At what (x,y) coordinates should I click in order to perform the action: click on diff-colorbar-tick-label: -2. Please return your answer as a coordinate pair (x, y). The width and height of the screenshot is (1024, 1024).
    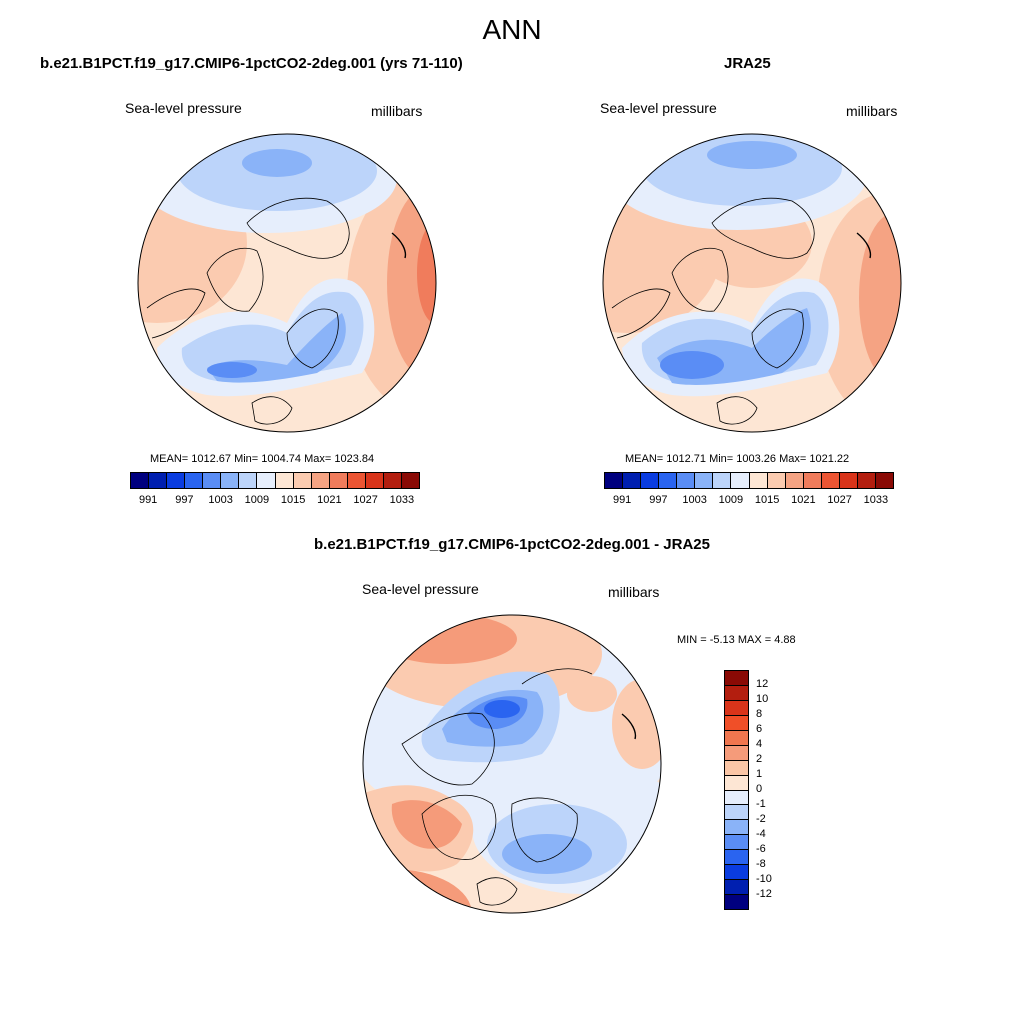
    Looking at the image, I should click on (761, 819).